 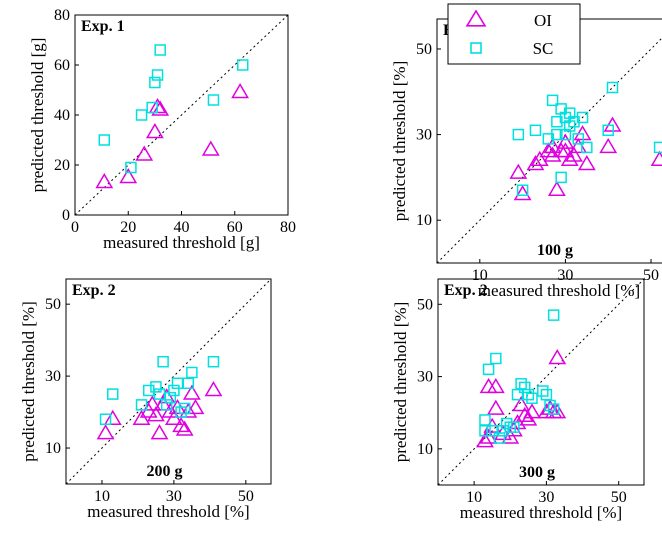 I want to click on x-tick-label: 20, so click(x=128, y=227).